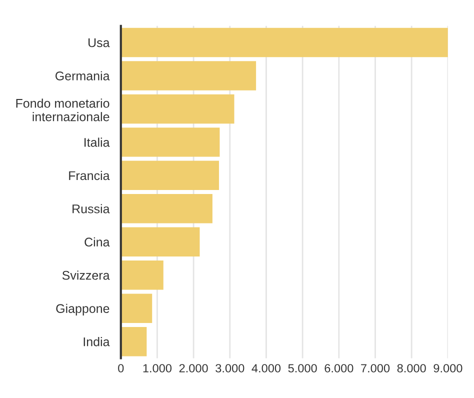 The height and width of the screenshot is (398, 474). I want to click on y-tick-label: Italia, so click(97, 142).